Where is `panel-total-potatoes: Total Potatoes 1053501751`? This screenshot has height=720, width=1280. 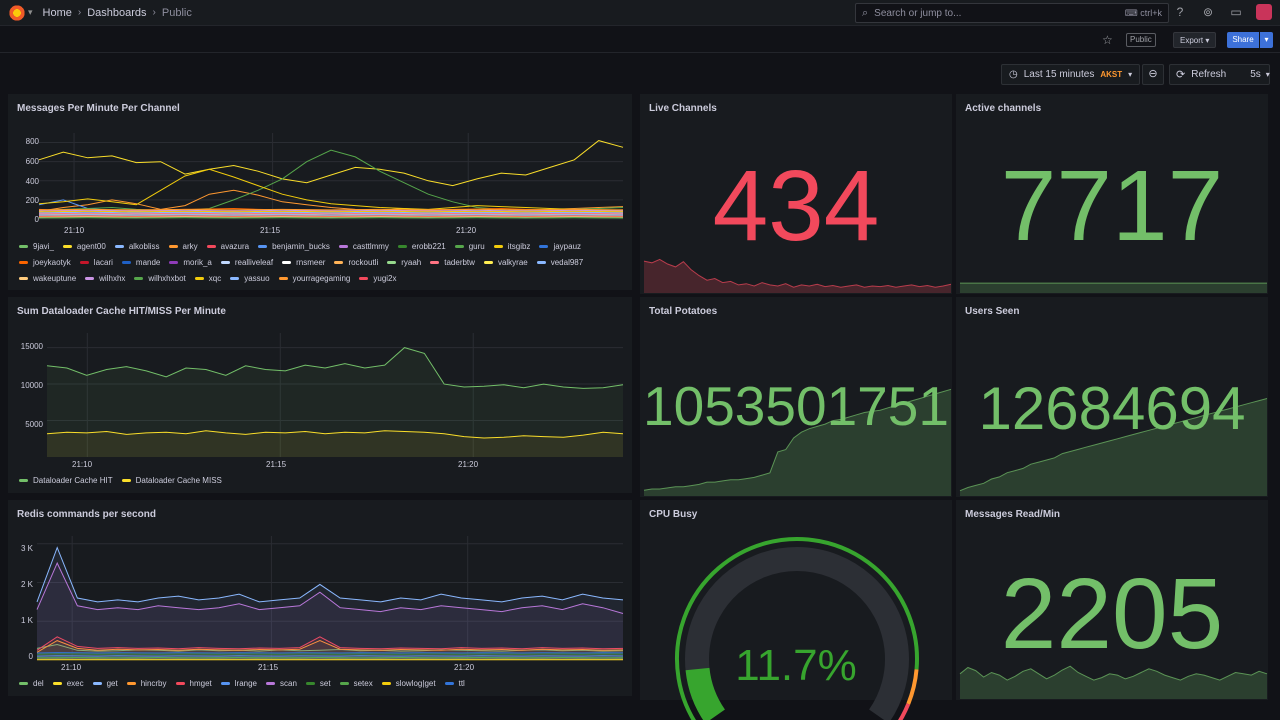
panel-total-potatoes: Total Potatoes 1053501751 is located at coordinates (796, 397).